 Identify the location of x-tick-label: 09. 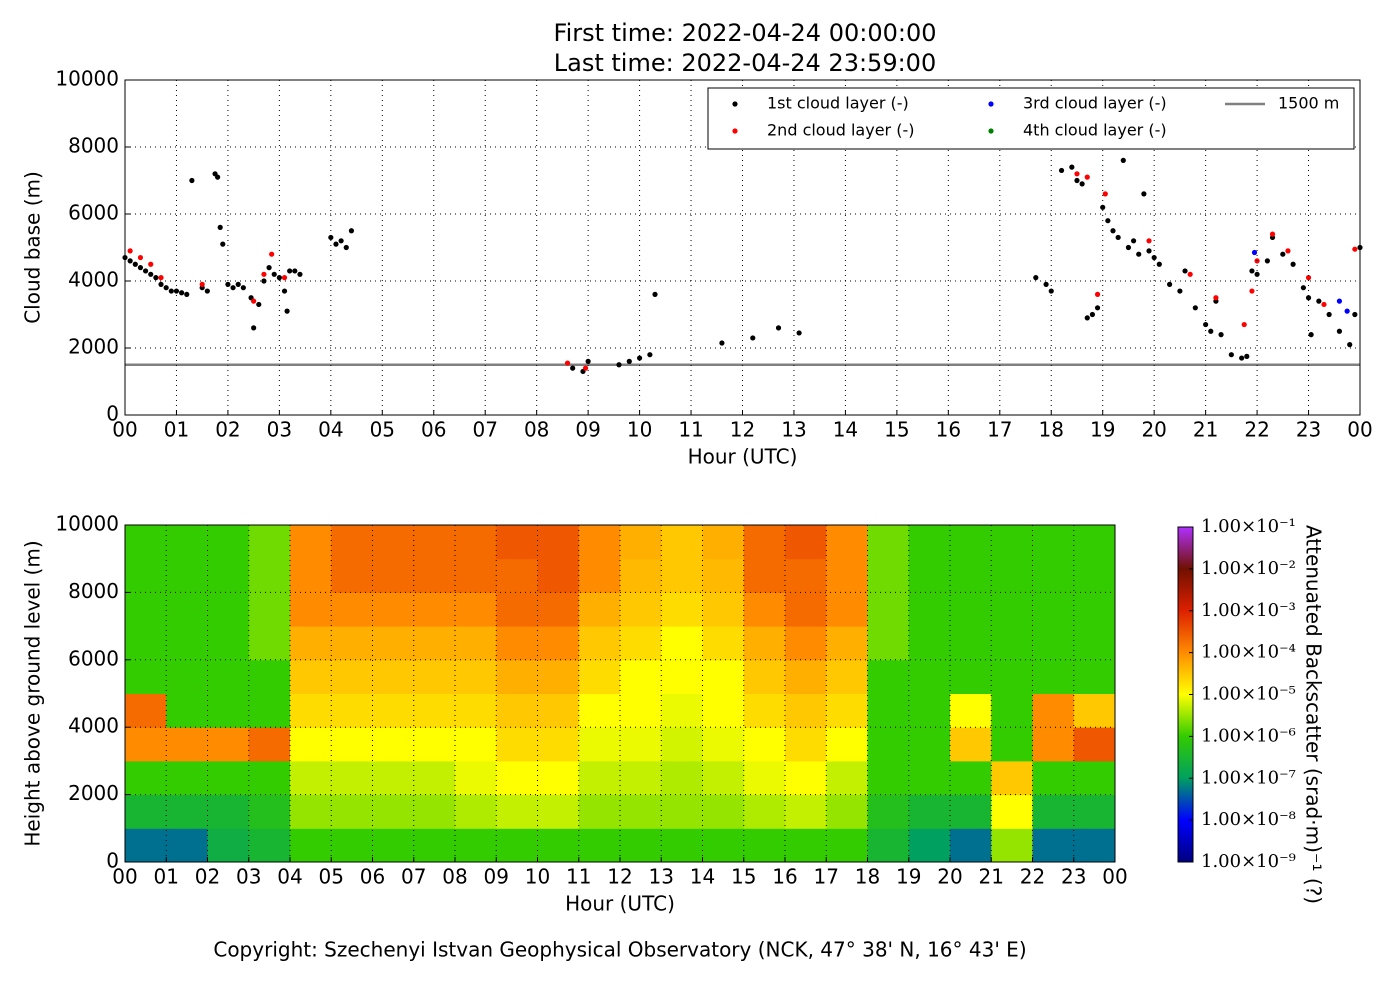
(587, 430).